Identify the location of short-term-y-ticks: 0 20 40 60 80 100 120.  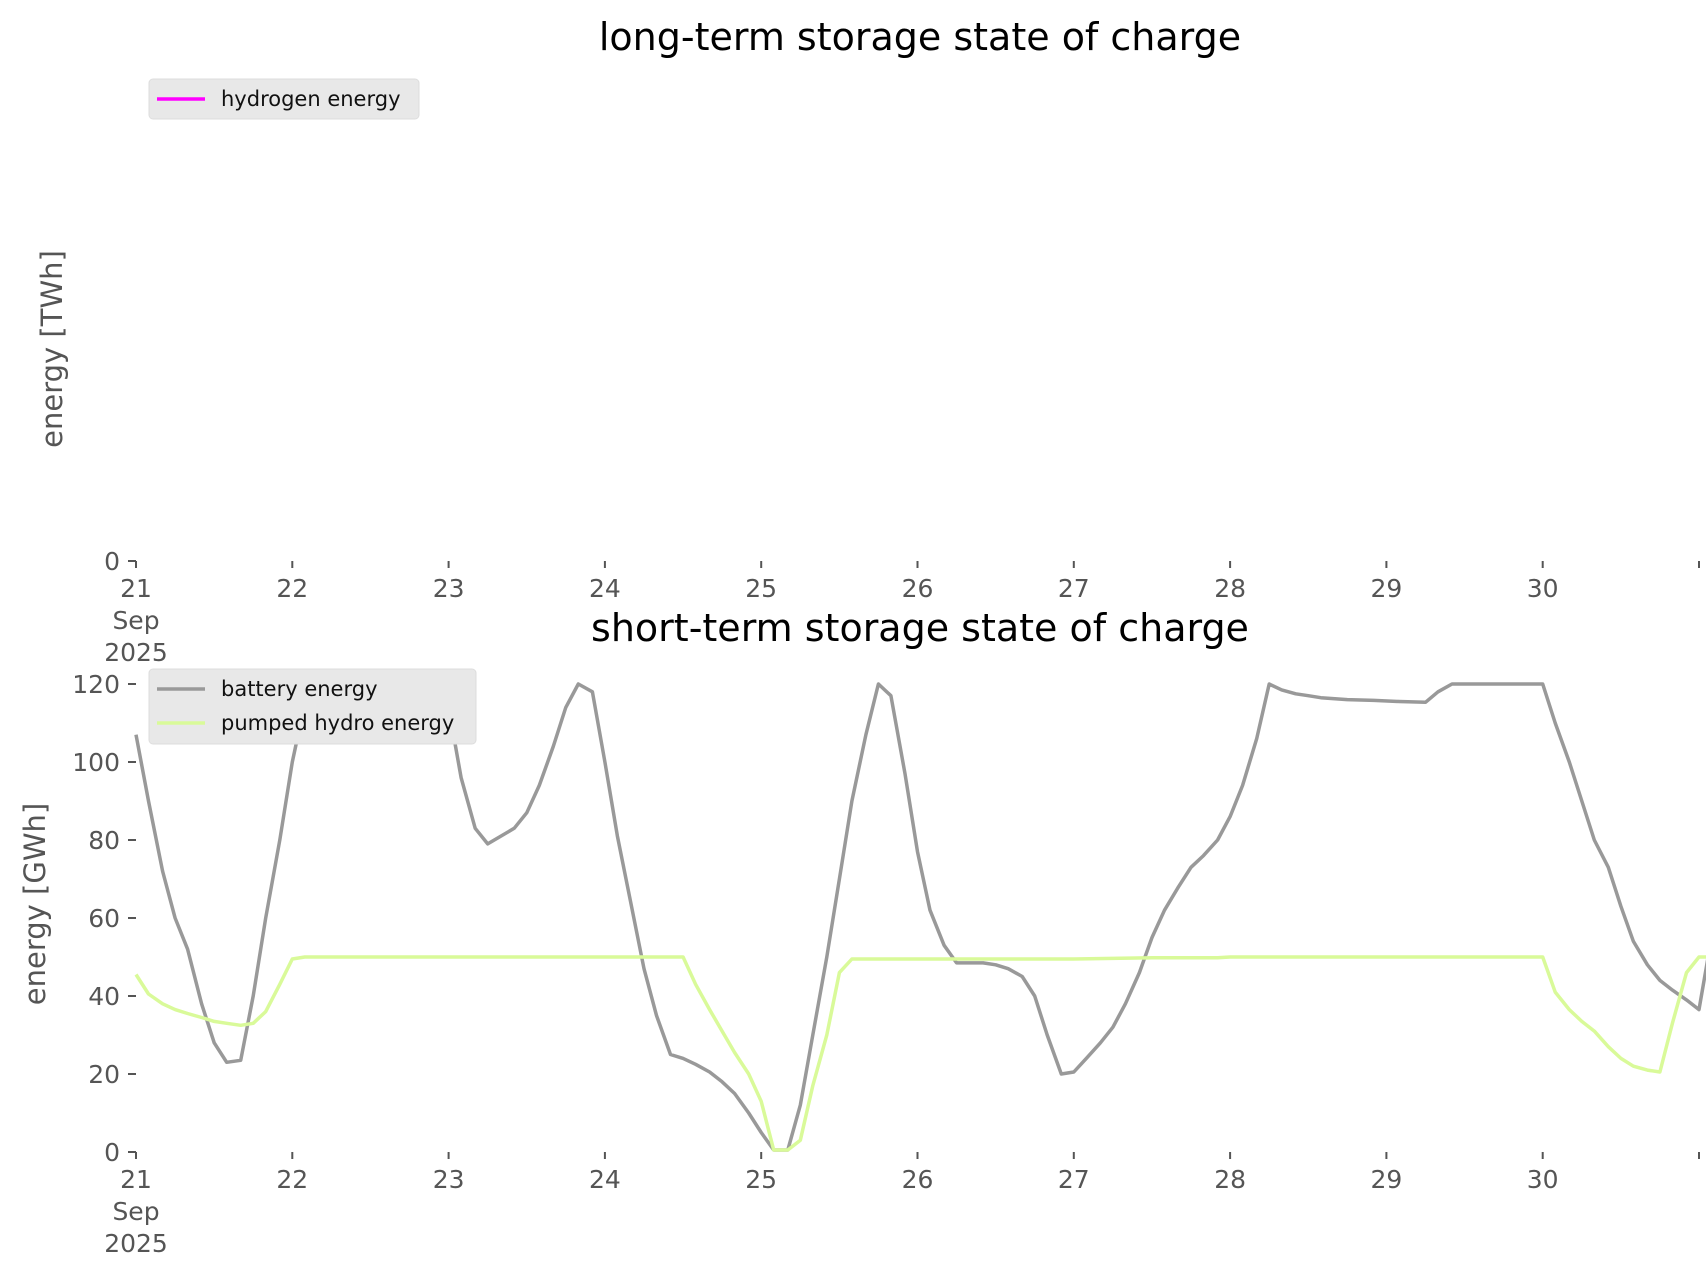
(104, 918).